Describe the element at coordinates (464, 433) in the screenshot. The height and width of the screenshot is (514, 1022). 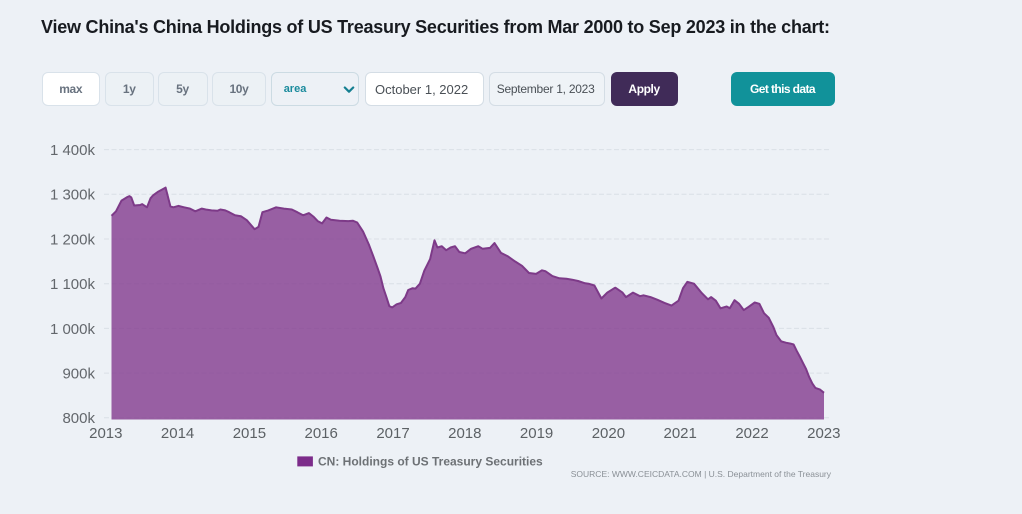
I see `svg-text: 2018` at that location.